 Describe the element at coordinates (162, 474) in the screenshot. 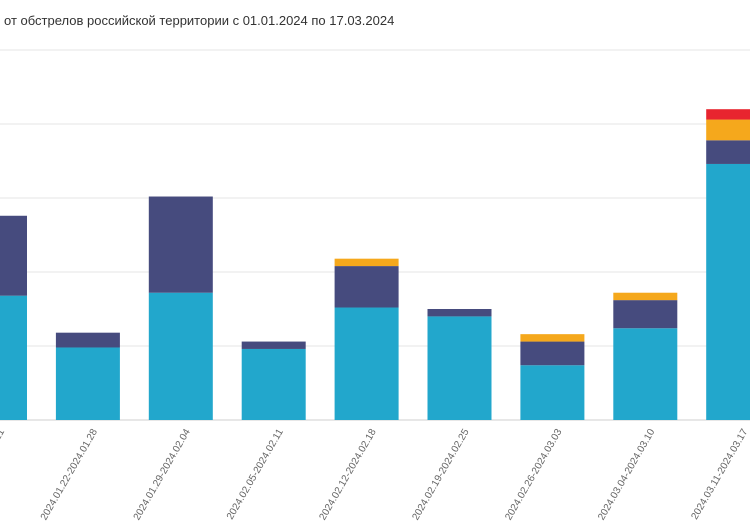

I see `x-tick-label: 2024.01.29-2024.02.04` at that location.